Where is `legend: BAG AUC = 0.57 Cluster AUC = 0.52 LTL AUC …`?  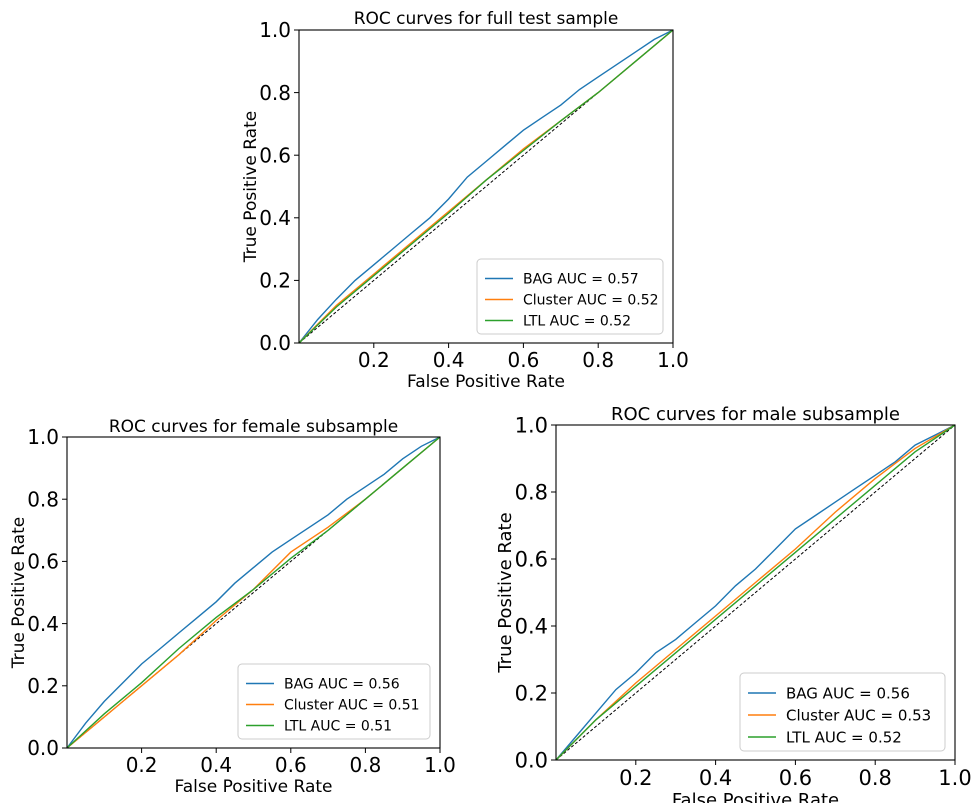
legend: BAG AUC = 0.57 Cluster AUC = 0.52 LTL AUC … is located at coordinates (570, 296).